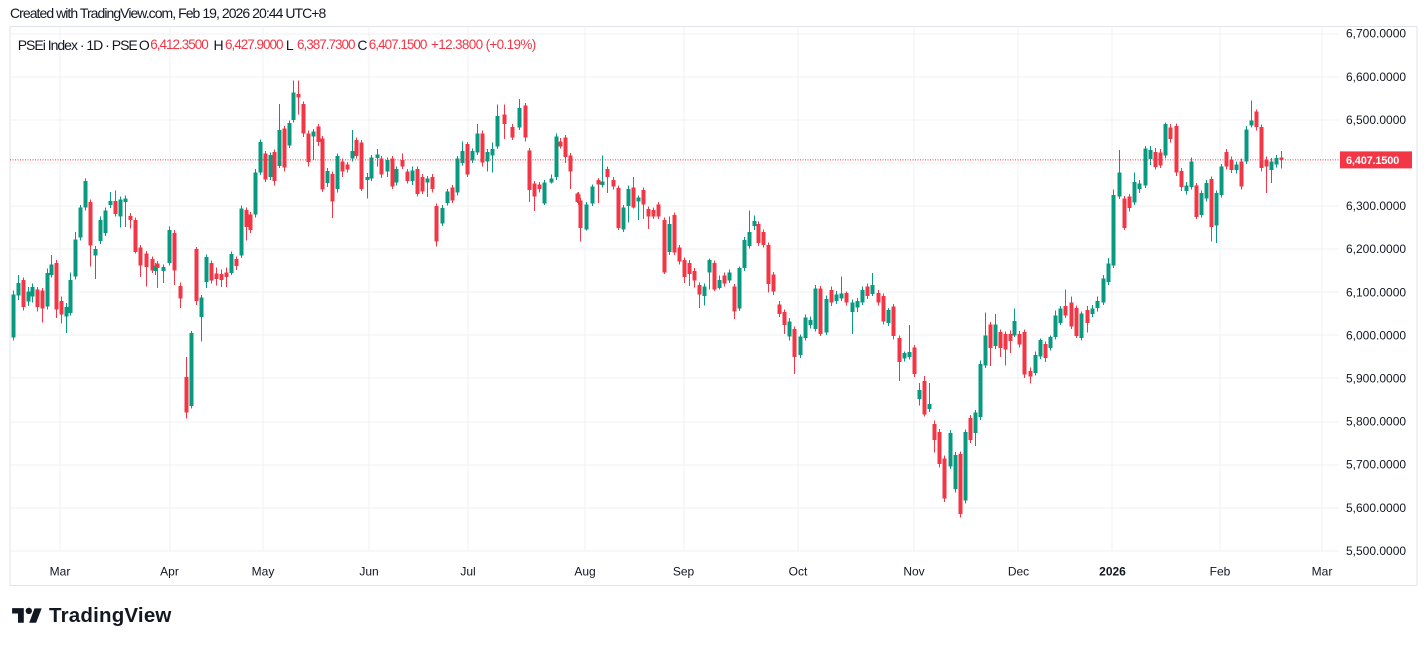 This screenshot has height=646, width=1427. Describe the element at coordinates (1372, 161) in the screenshot. I see `svg-text: 6,407.1500` at that location.